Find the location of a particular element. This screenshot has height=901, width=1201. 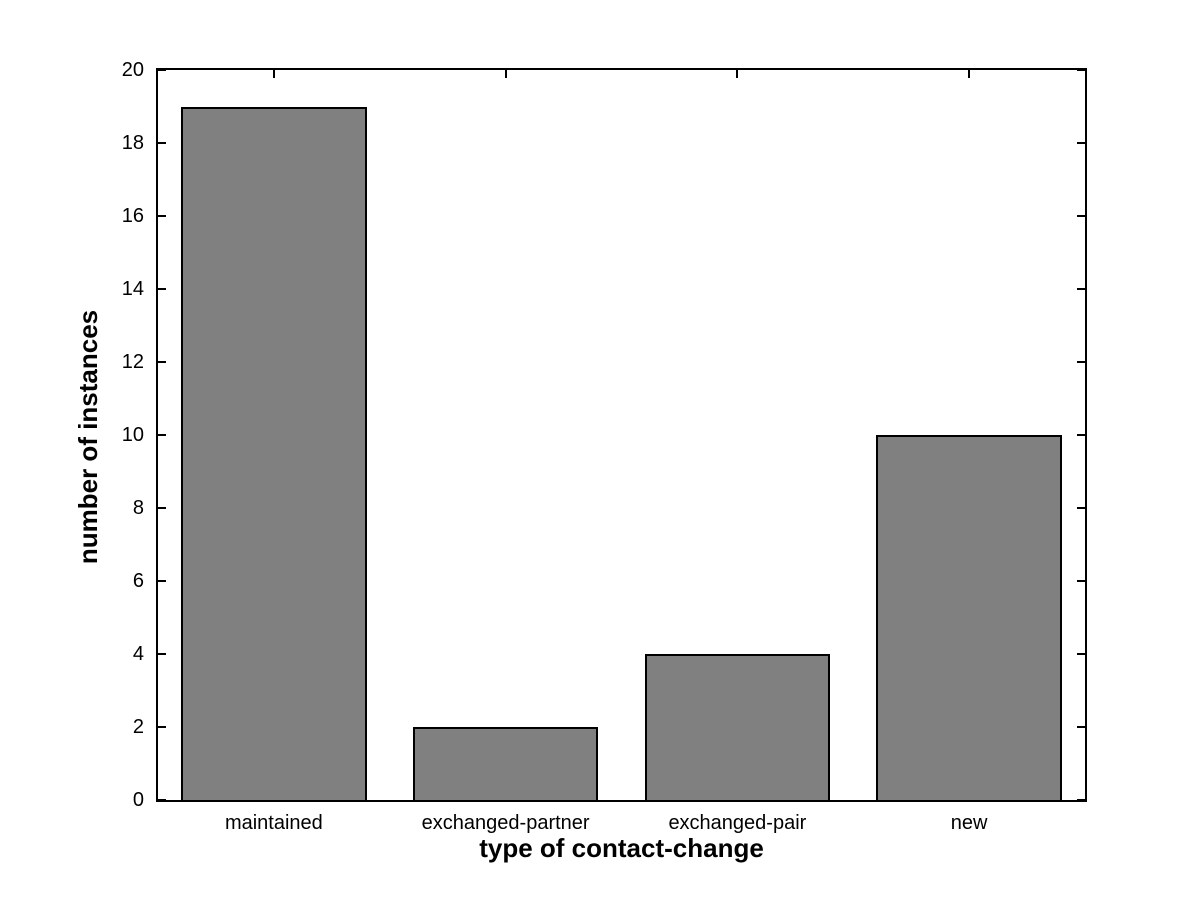

y-tick-label: 18 is located at coordinates (132, 143).